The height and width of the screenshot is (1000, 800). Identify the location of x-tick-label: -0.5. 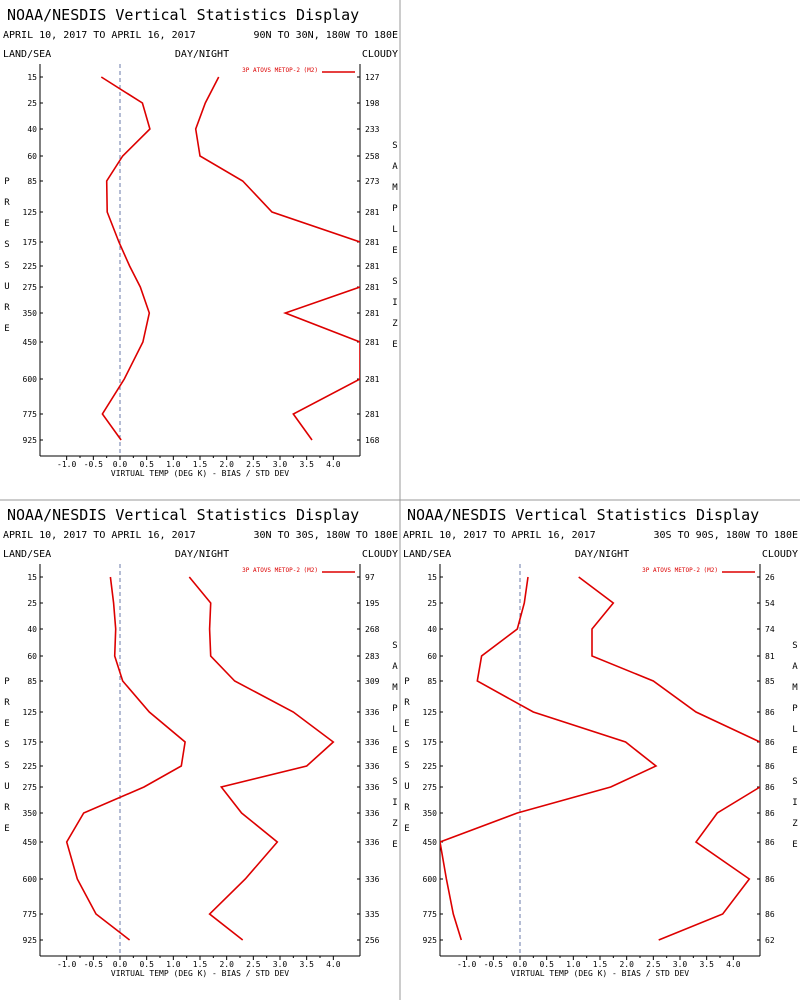
(93, 464).